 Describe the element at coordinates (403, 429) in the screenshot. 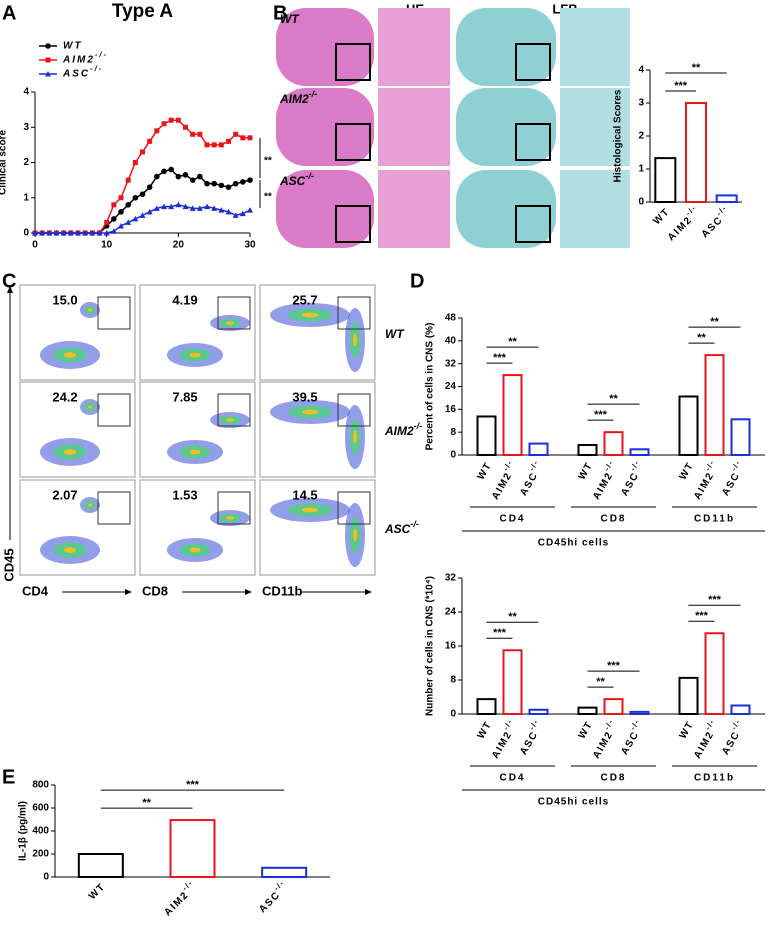

I see `row-label: AIM2-/-` at that location.